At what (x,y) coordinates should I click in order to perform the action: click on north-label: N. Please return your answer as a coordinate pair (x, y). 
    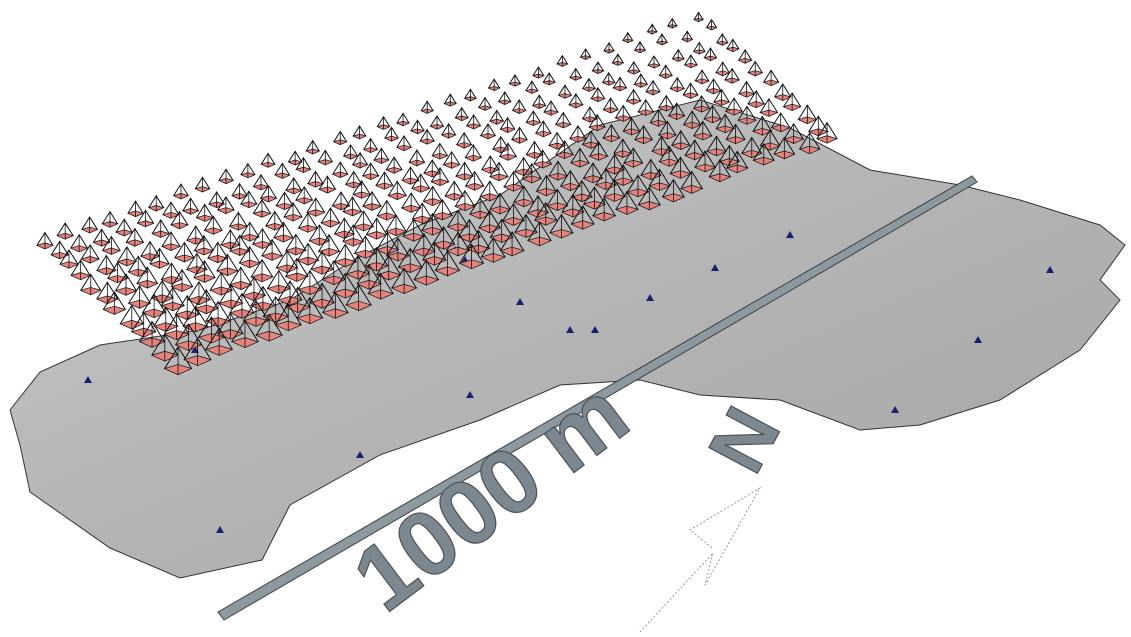
    Looking at the image, I should click on (744, 439).